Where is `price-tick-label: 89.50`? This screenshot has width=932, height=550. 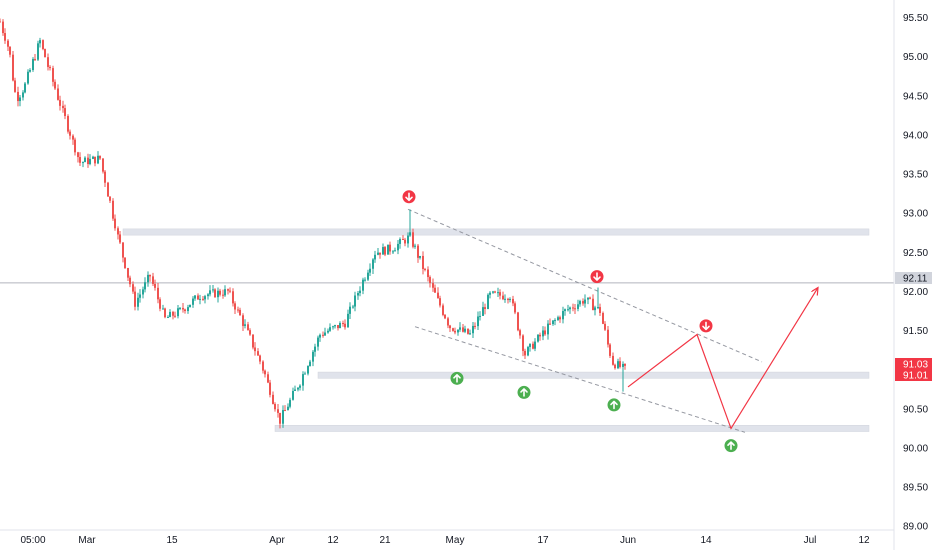
price-tick-label: 89.50 is located at coordinates (915, 488).